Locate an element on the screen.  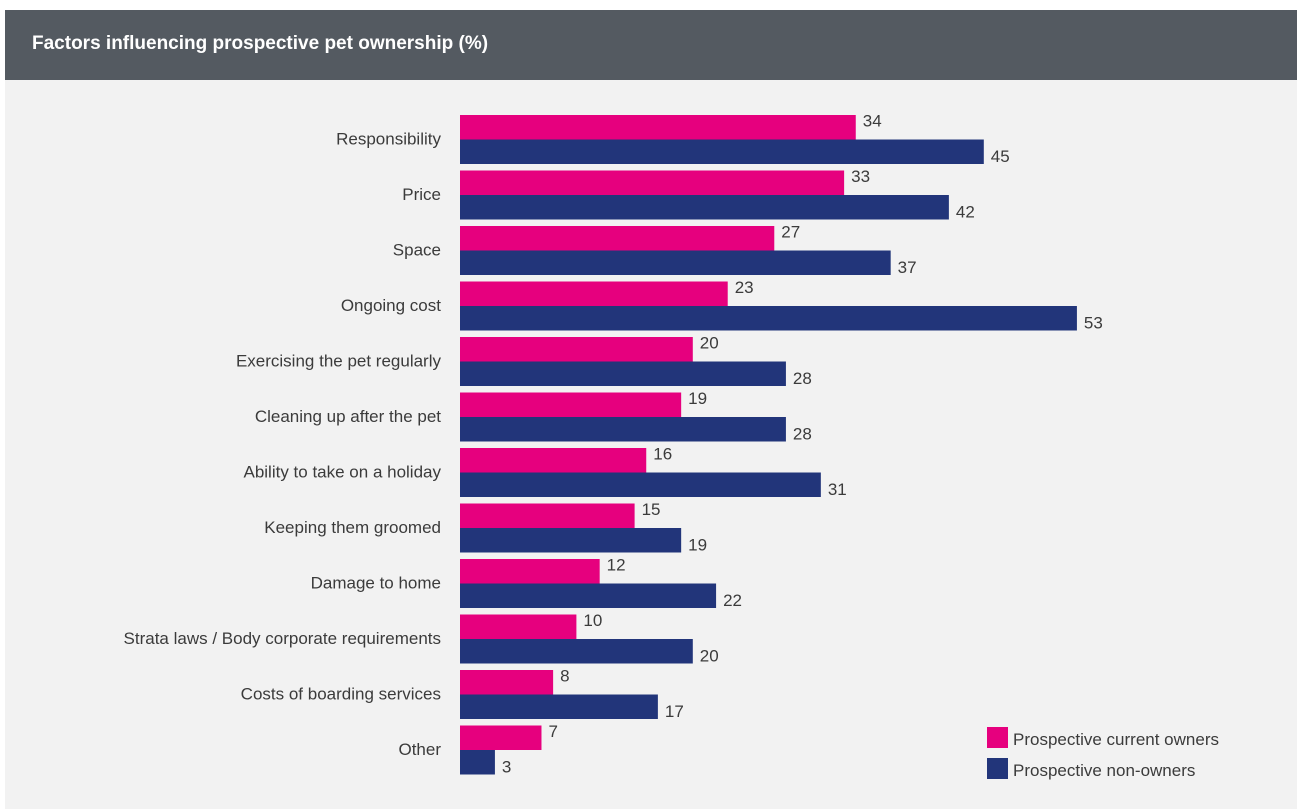
legend-swatch-prospective-current-owners is located at coordinates (997, 737).